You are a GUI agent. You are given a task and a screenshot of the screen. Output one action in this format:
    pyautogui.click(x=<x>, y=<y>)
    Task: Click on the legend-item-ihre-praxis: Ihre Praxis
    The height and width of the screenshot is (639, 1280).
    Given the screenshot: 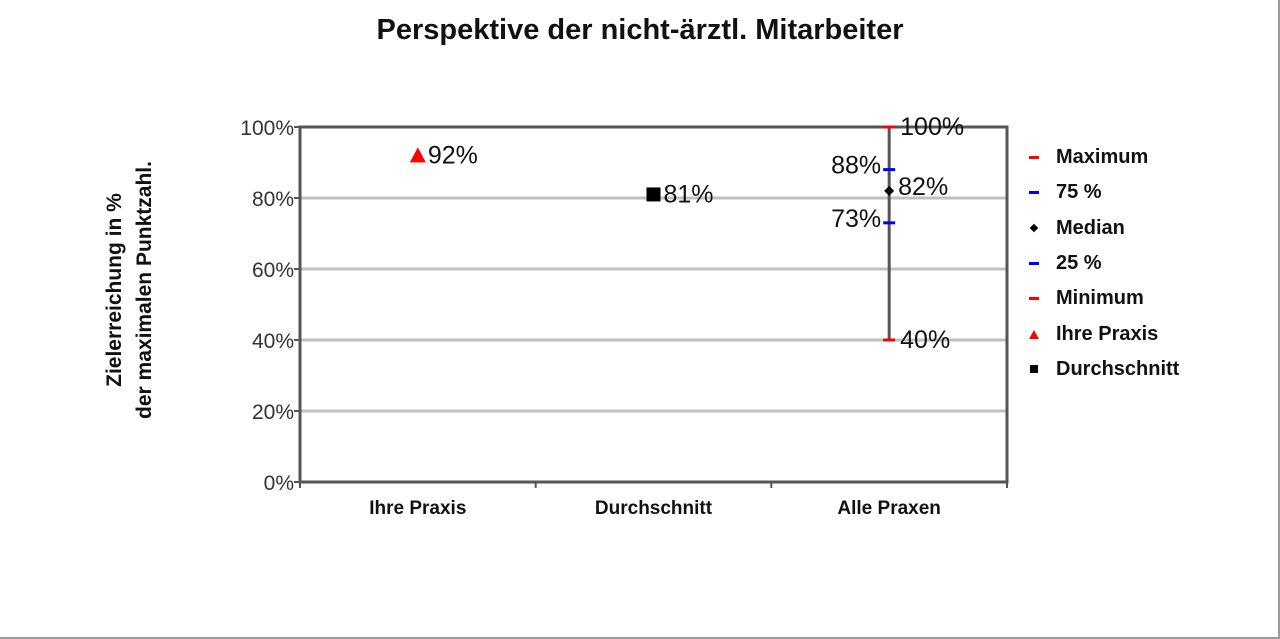 What is the action you would take?
    pyautogui.click(x=1136, y=333)
    